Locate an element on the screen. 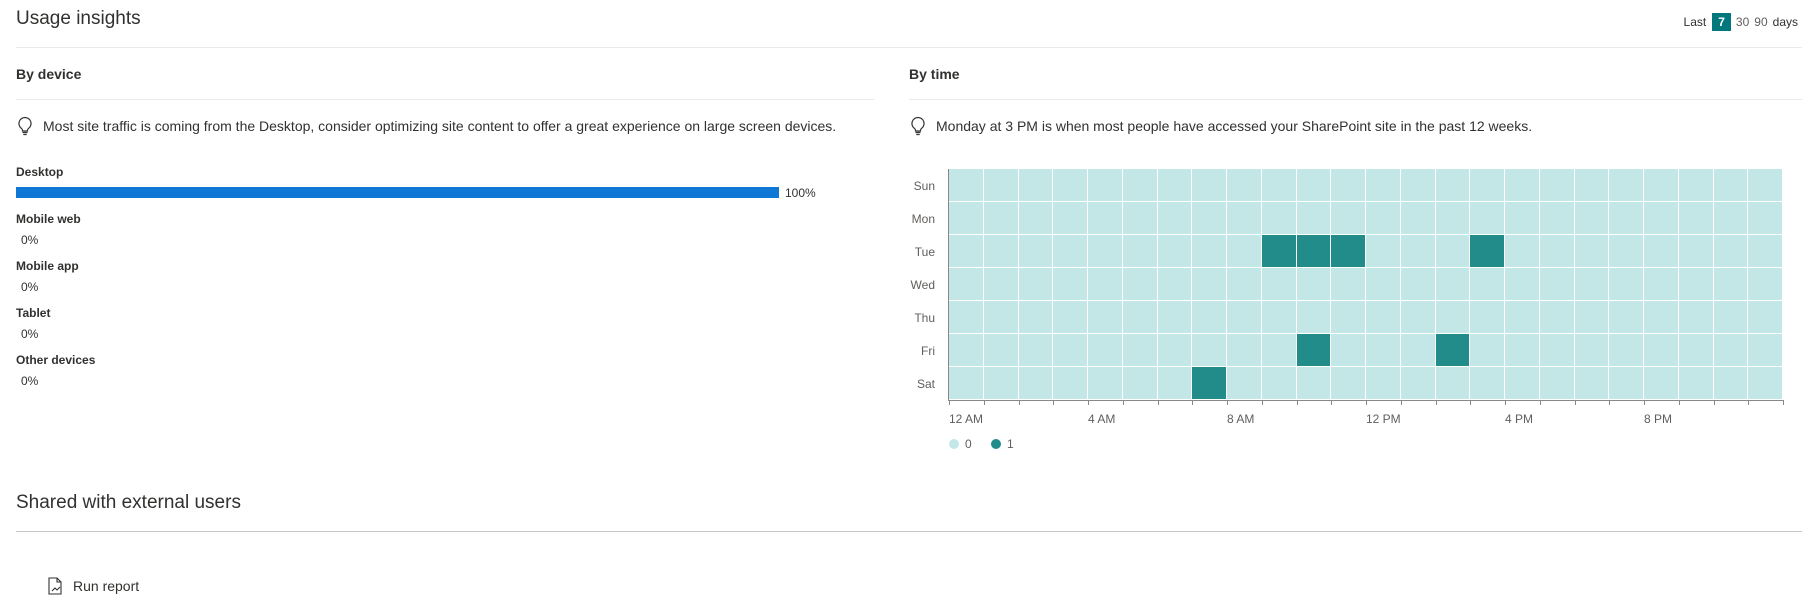 The height and width of the screenshot is (601, 1816). range-option-90: 90 is located at coordinates (1761, 22).